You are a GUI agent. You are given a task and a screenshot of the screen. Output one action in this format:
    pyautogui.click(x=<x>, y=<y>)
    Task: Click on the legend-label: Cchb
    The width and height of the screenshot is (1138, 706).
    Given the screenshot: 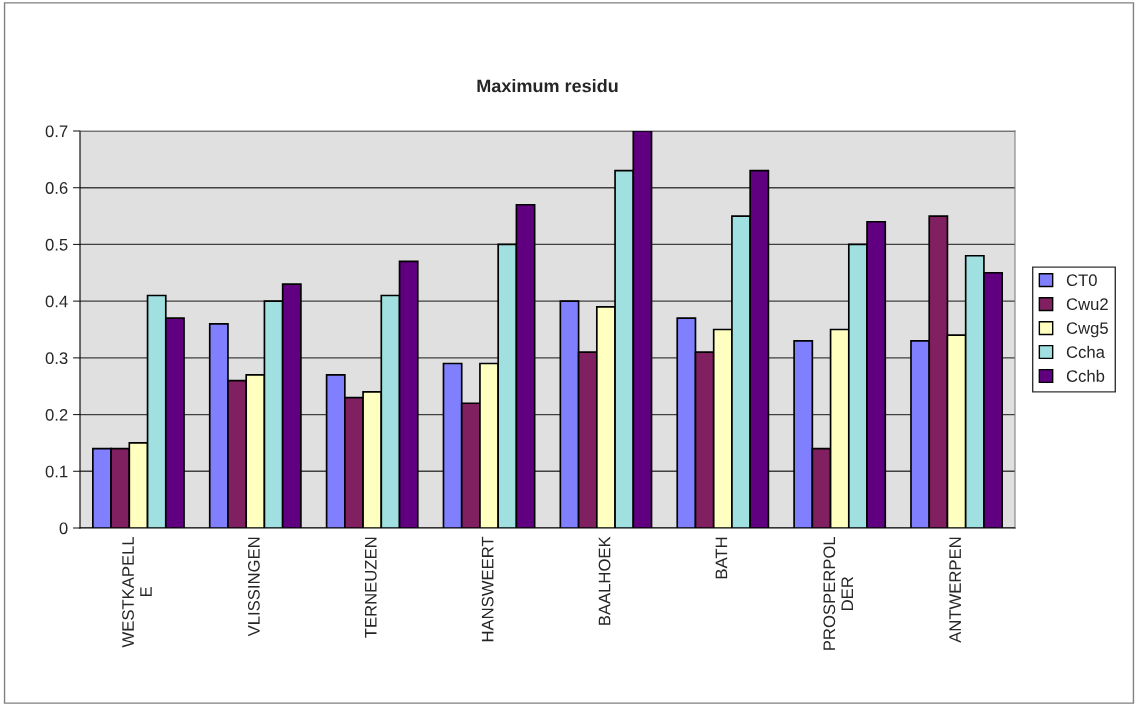 What is the action you would take?
    pyautogui.click(x=1085, y=375)
    